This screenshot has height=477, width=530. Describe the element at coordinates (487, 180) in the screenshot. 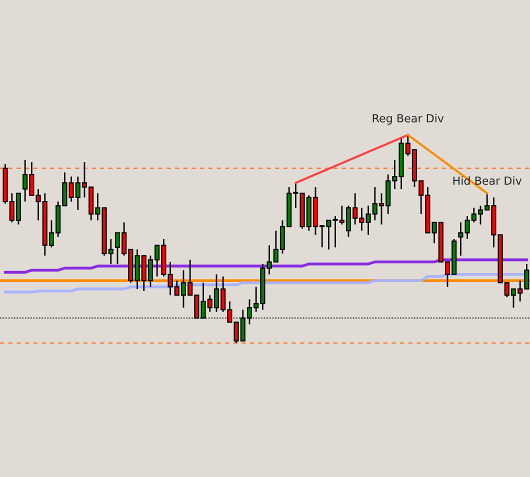

I see `annotation: Hid Bear Div` at that location.